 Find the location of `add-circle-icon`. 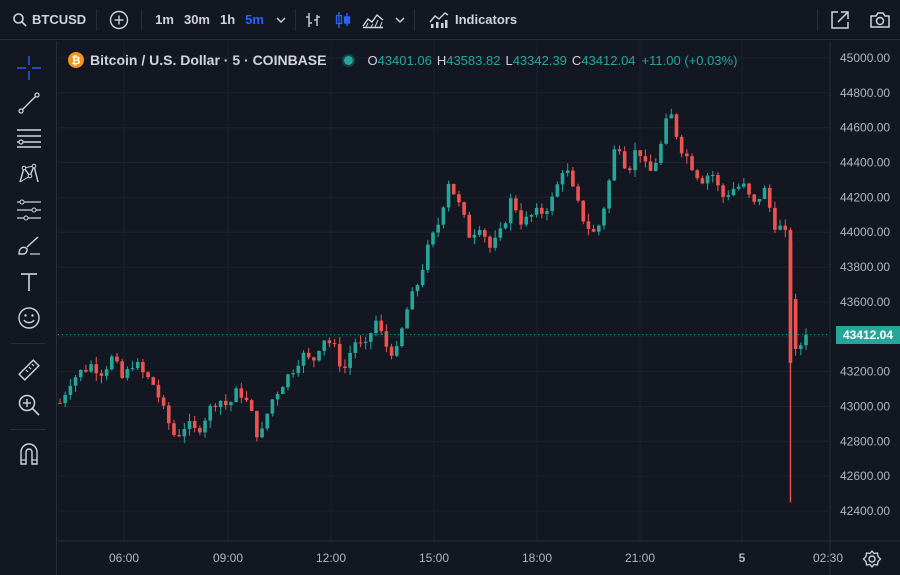

add-circle-icon is located at coordinates (119, 19).